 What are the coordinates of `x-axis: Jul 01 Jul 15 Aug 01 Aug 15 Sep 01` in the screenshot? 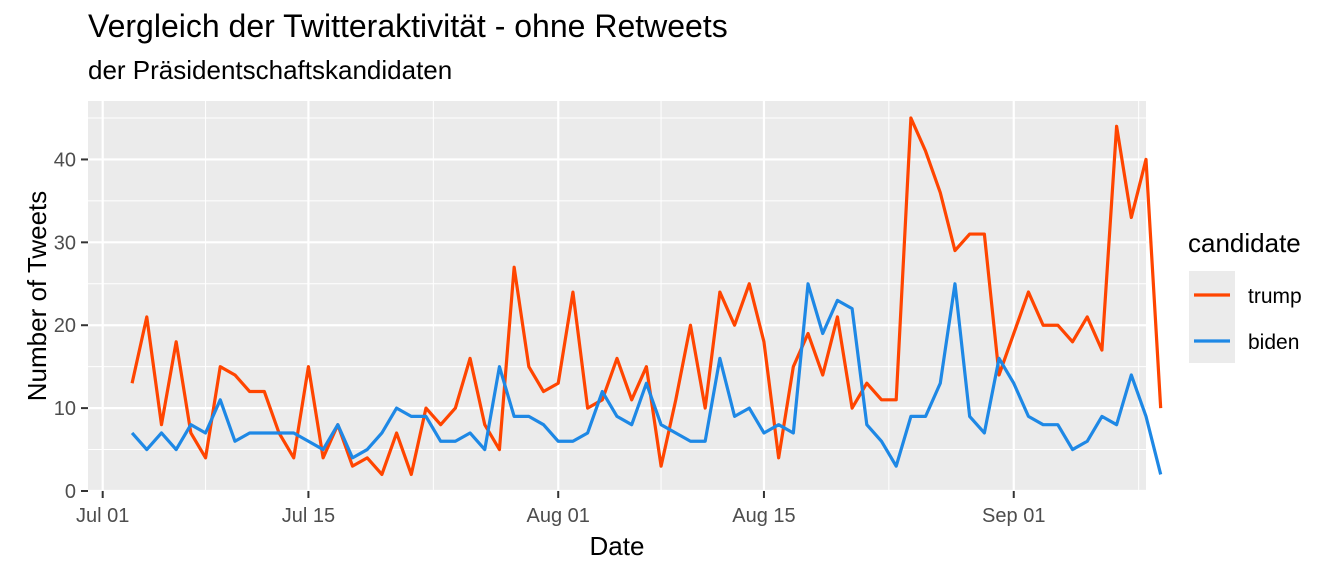 It's located at (560, 509).